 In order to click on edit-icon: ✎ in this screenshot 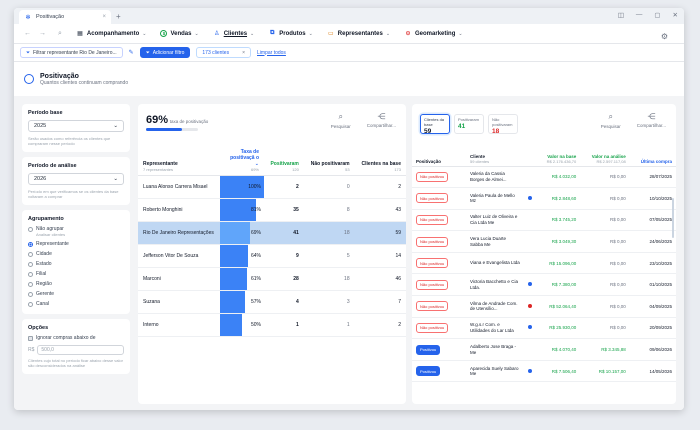, I will do `click(131, 53)`.